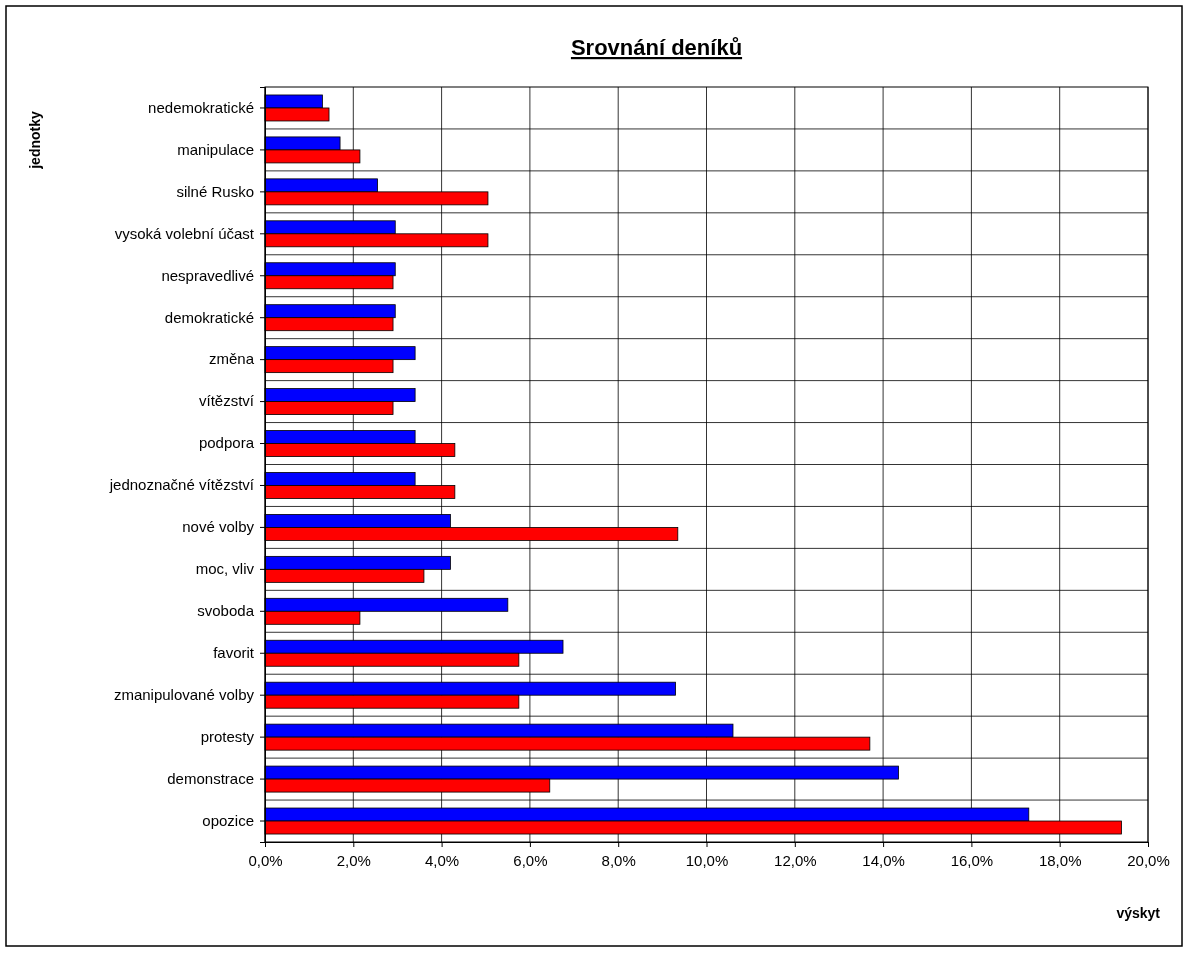 This screenshot has height=954, width=1190. Describe the element at coordinates (181, 485) in the screenshot. I see `y-tick-label: jednoznačné vítězství` at that location.